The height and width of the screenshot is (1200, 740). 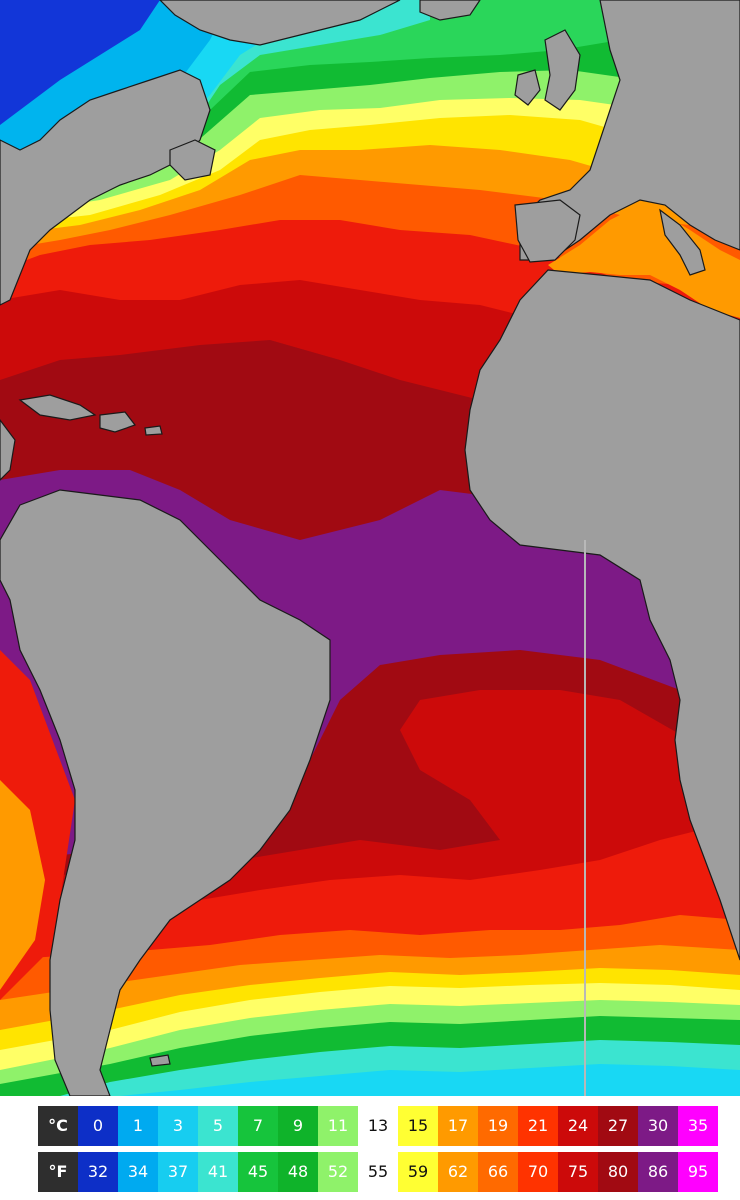 What do you see at coordinates (698, 1172) in the screenshot?
I see `legend-fahrenheit-cell-95: 95` at bounding box center [698, 1172].